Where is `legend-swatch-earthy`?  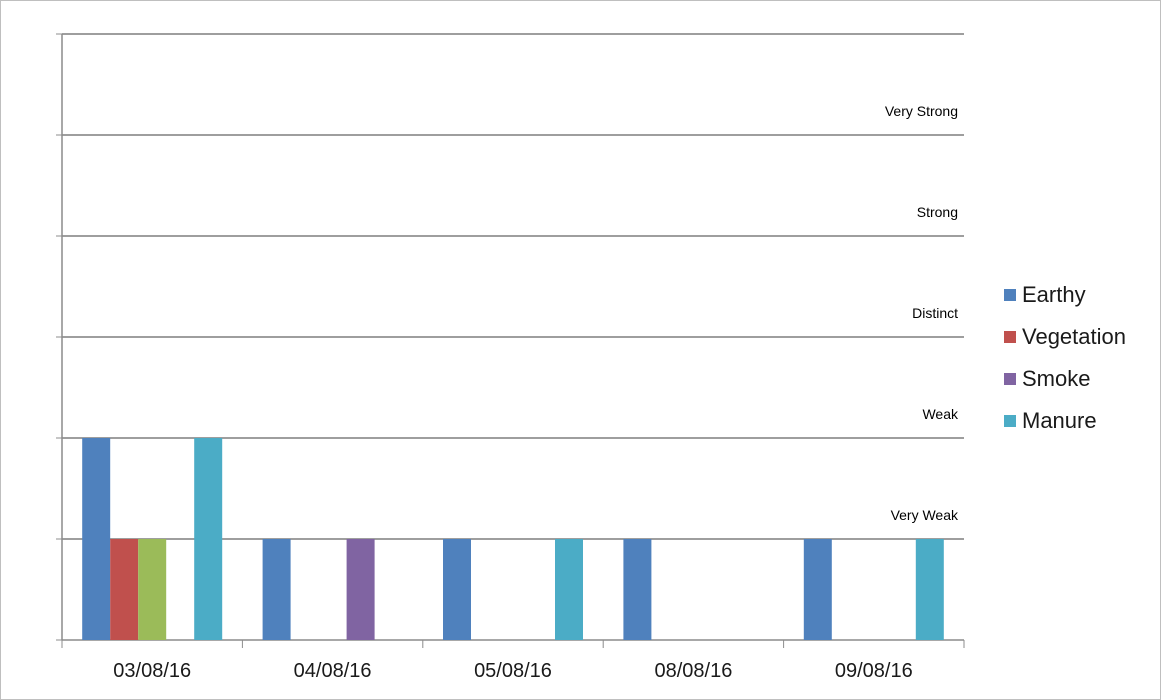 legend-swatch-earthy is located at coordinates (1010, 295).